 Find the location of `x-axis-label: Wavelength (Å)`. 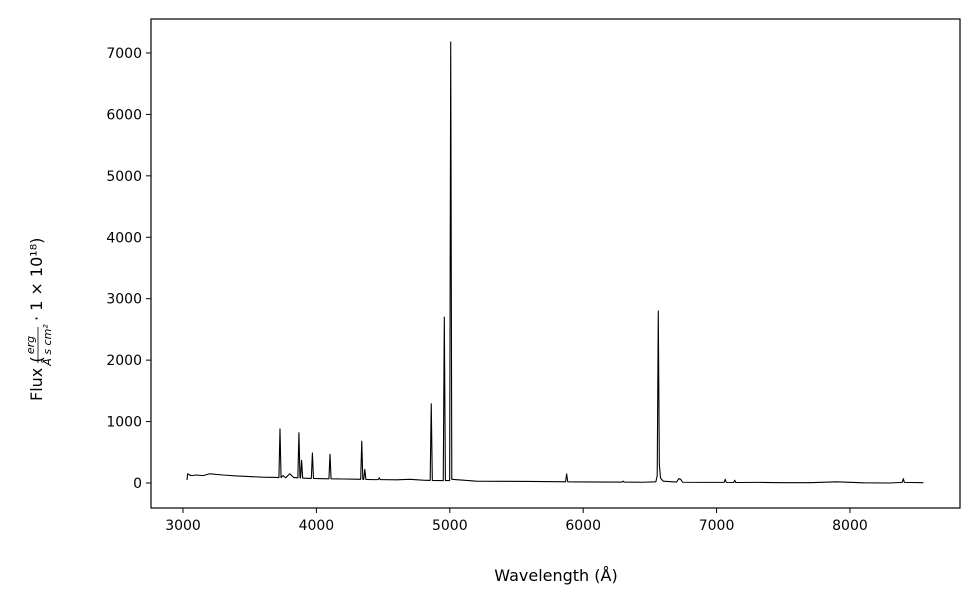

x-axis-label: Wavelength (Å) is located at coordinates (555, 575).